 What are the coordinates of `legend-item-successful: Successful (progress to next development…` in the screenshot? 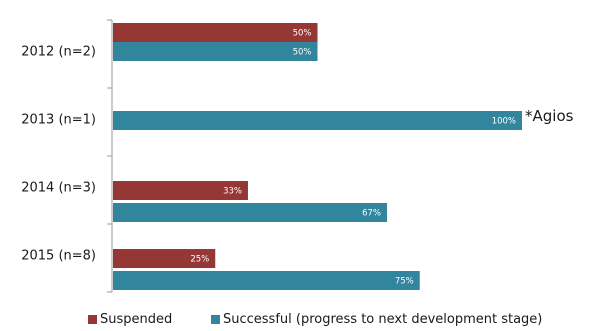 It's located at (376, 319).